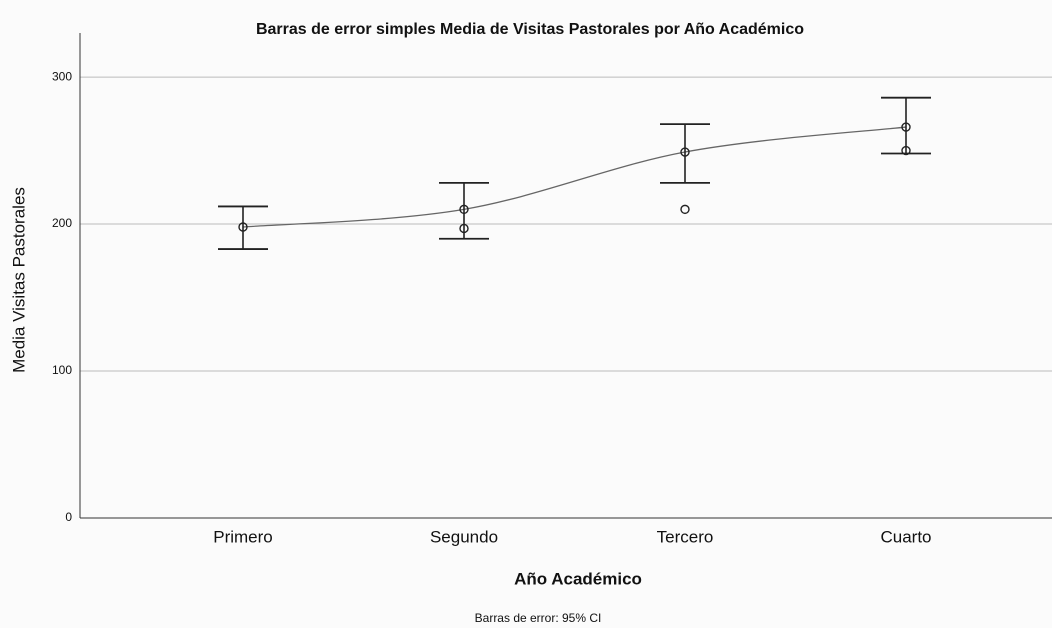 The image size is (1052, 628). What do you see at coordinates (905, 536) in the screenshot?
I see `x-tick-label: Cuarto` at bounding box center [905, 536].